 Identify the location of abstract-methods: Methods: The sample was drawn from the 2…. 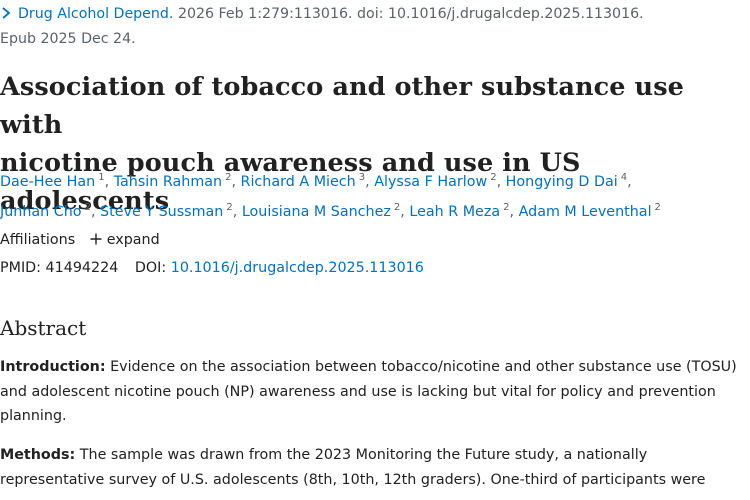
(375, 467).